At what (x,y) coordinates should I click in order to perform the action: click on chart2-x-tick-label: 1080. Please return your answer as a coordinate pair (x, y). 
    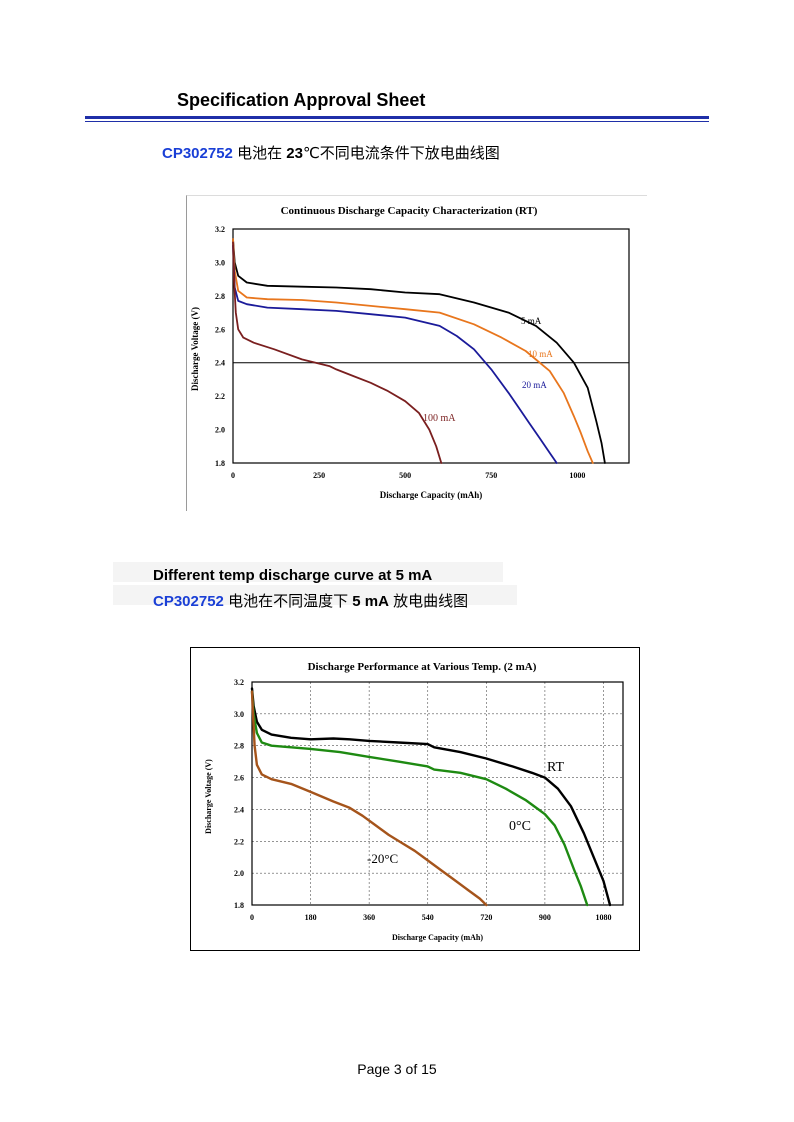
    Looking at the image, I should click on (603, 917).